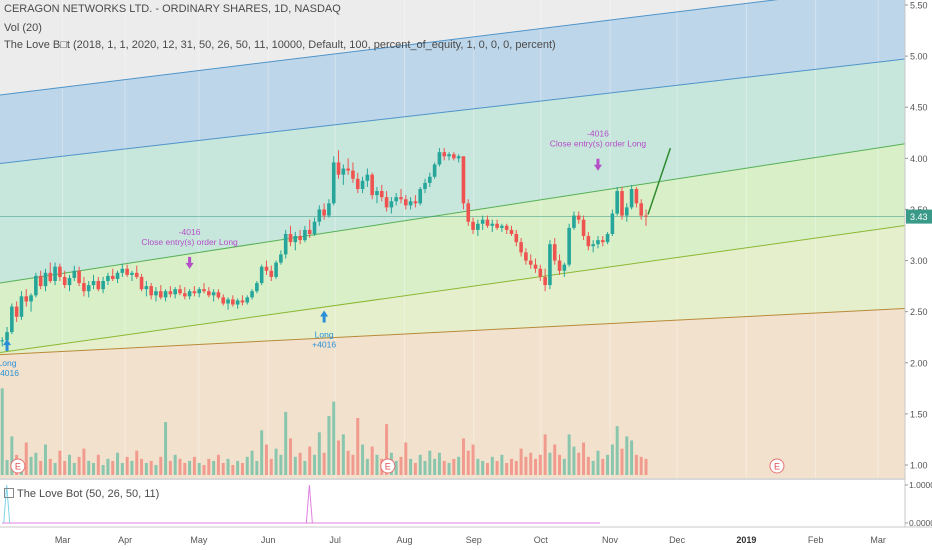 The width and height of the screenshot is (932, 550). I want to click on price-tick-label: 1.50, so click(919, 414).